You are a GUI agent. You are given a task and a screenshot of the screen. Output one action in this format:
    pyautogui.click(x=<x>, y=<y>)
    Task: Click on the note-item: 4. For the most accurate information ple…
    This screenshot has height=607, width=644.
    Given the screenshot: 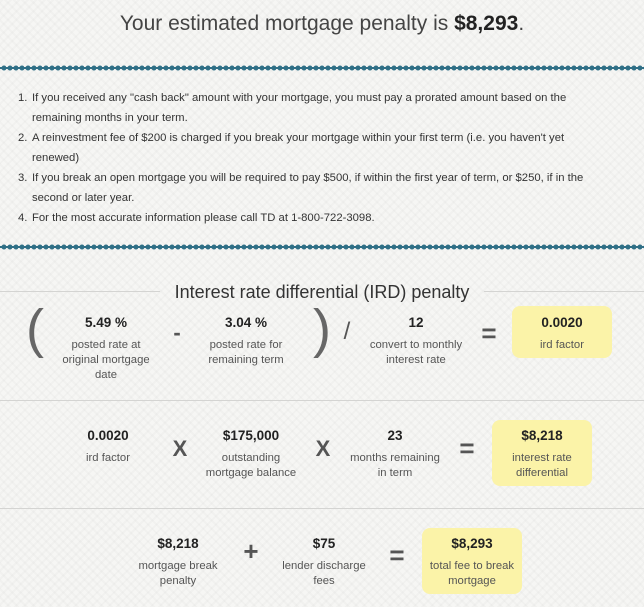 What is the action you would take?
    pyautogui.click(x=322, y=218)
    